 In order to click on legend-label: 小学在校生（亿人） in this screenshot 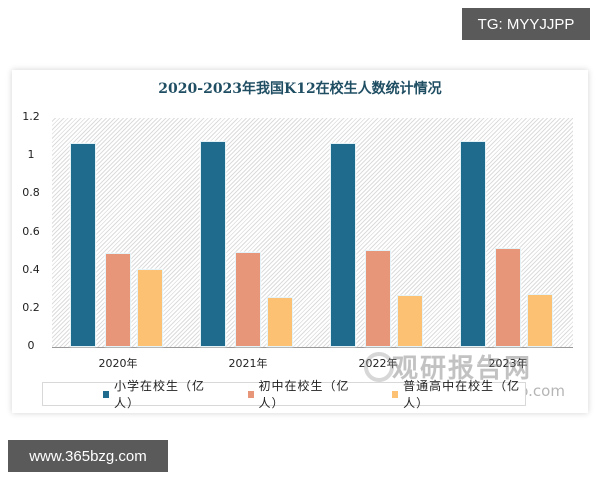, I will do `click(159, 394)`.